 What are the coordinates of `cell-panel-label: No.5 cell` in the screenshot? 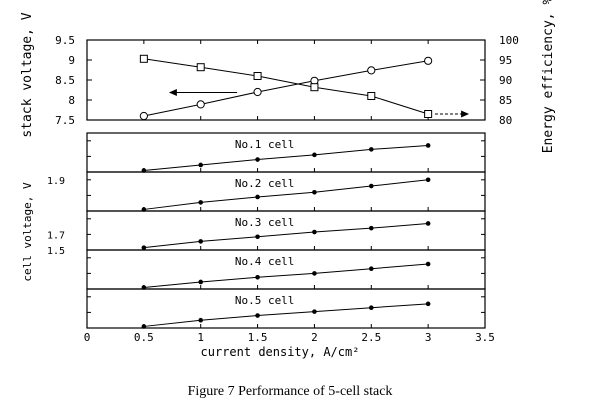 It's located at (265, 300).